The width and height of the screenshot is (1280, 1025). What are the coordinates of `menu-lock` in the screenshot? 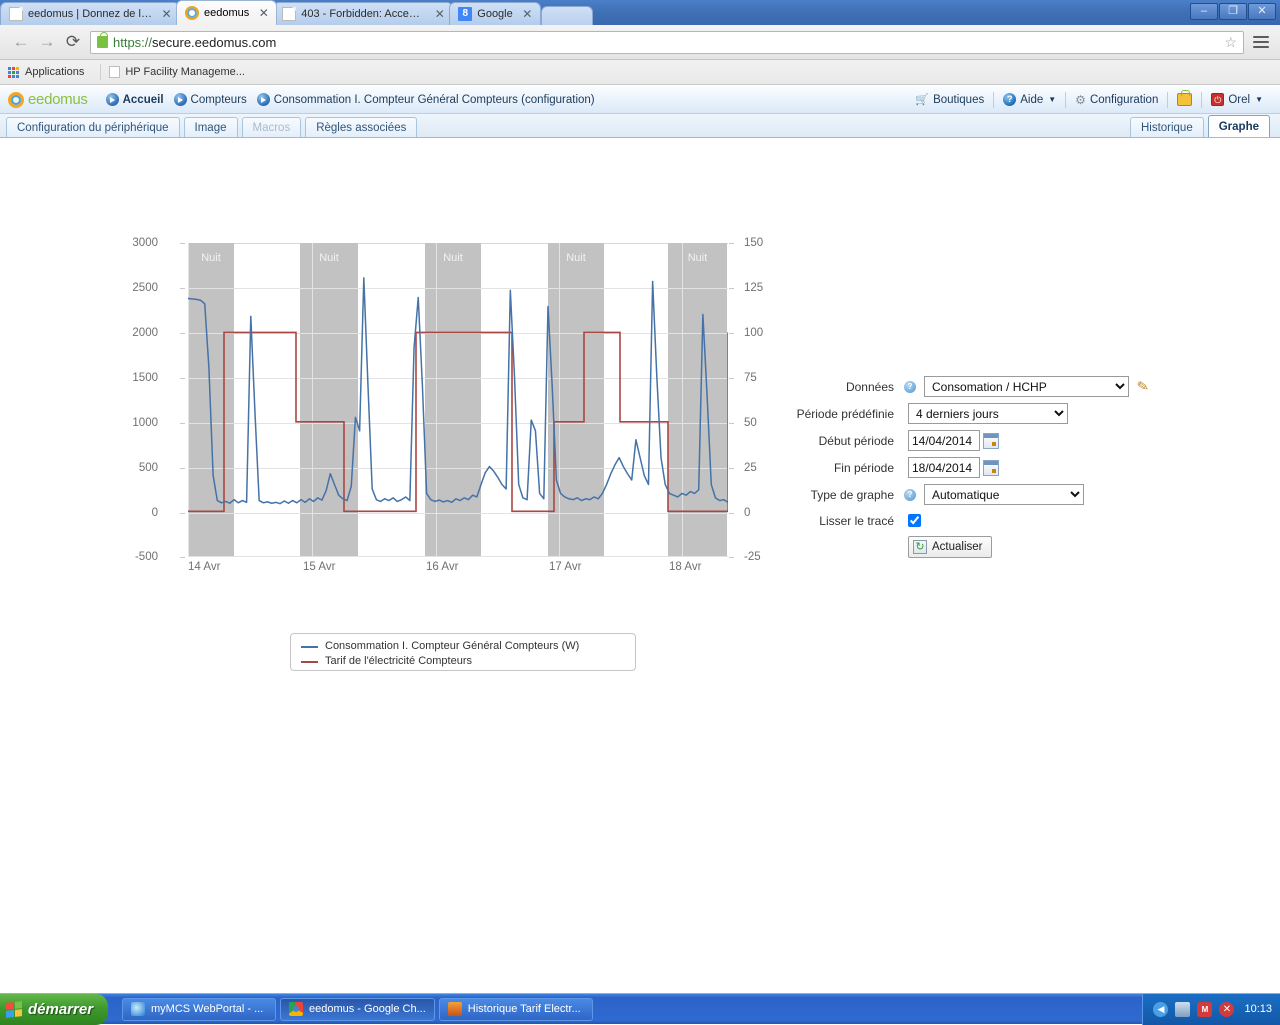 It's located at (1184, 98).